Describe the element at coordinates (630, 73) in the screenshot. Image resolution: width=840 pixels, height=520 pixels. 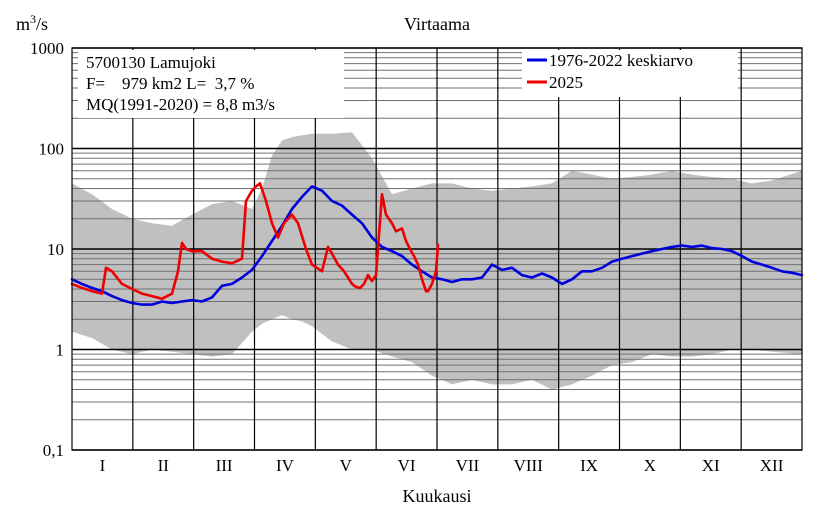
I see `legend-box` at that location.